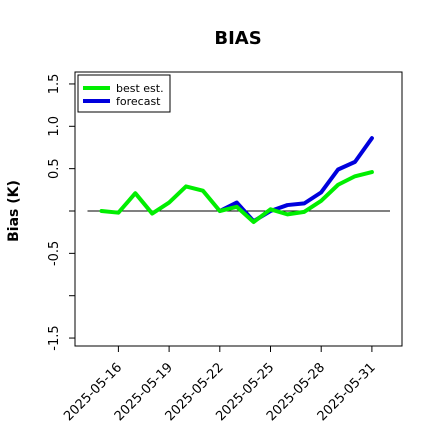  I want to click on legend-label-best-est: best est., so click(140, 88).